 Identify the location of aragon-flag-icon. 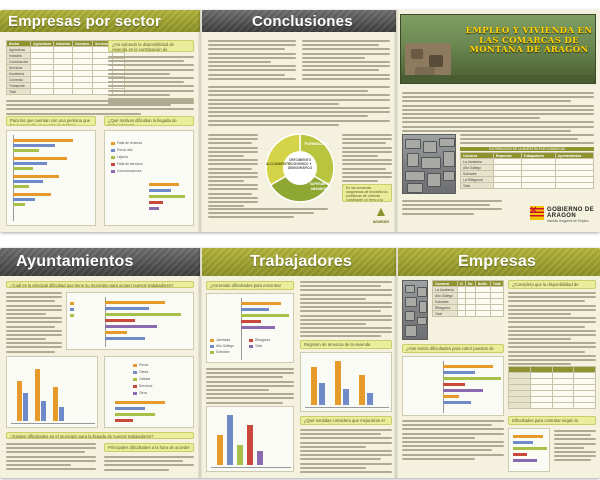
(537, 213).